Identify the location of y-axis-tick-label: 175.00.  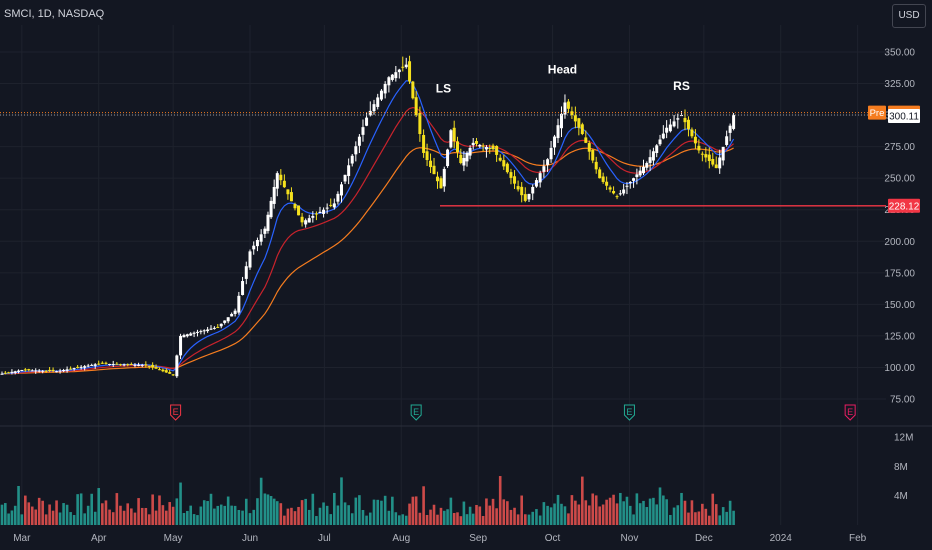
(899, 273).